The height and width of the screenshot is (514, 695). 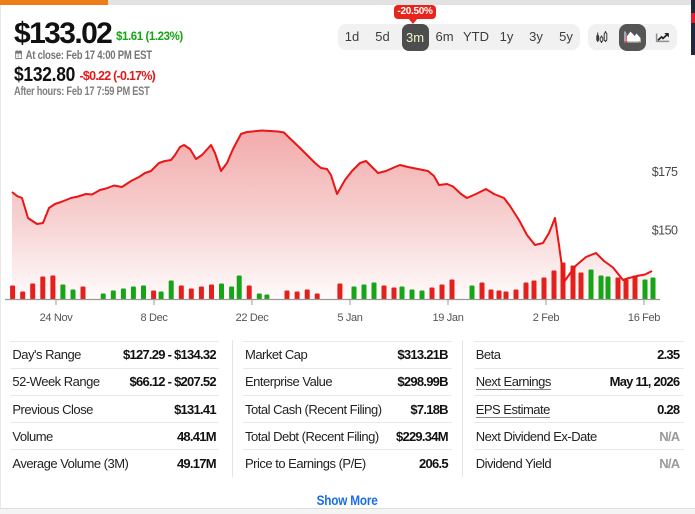 I want to click on svg-text: 19 Jan, so click(x=448, y=318).